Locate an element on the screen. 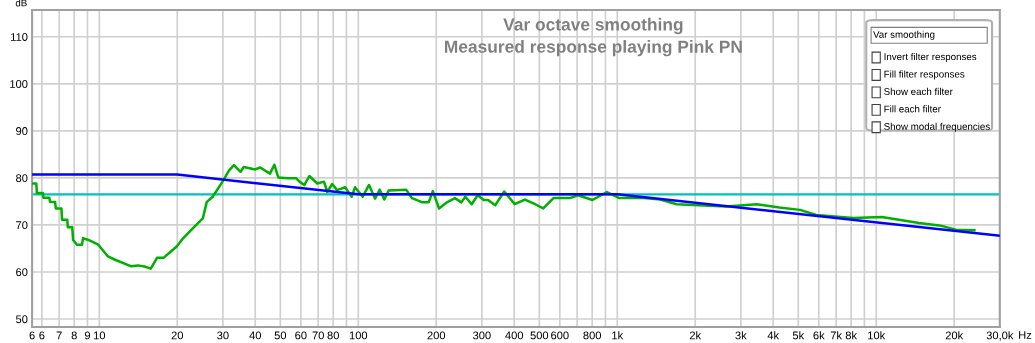 The width and height of the screenshot is (1035, 343). x-tick-label: 80 is located at coordinates (333, 335).